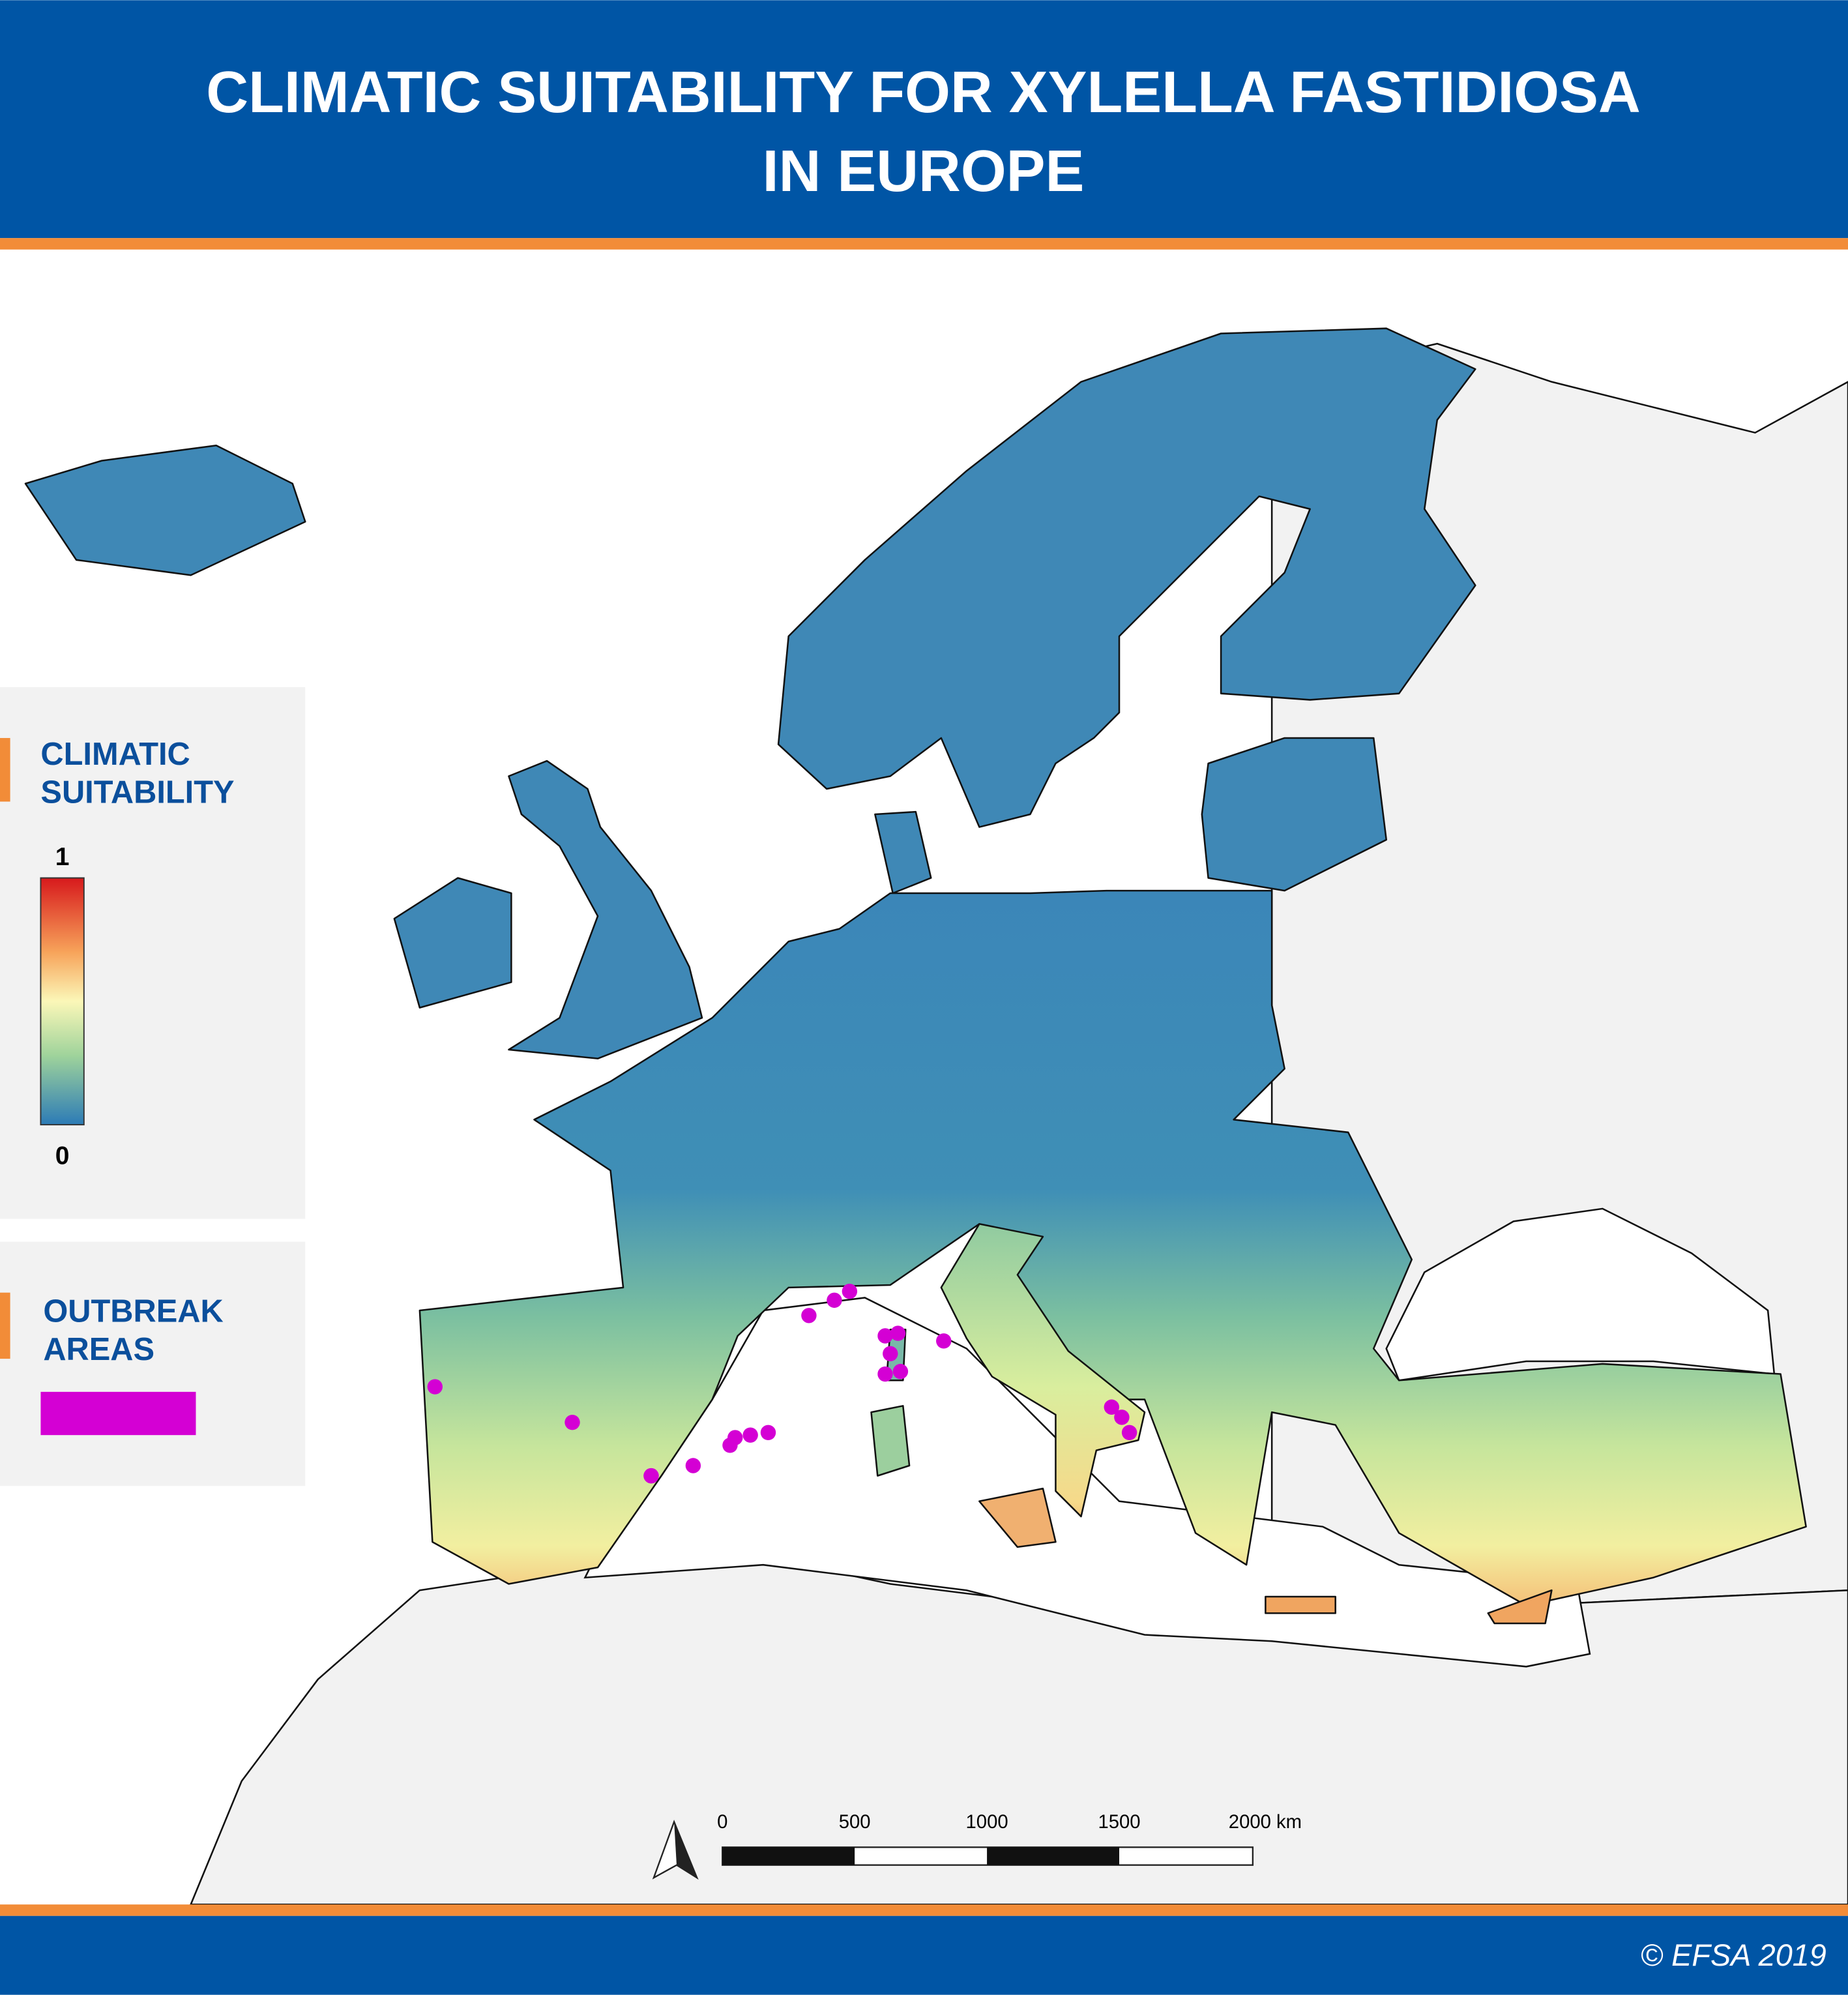 This screenshot has height=1995, width=1848. I want to click on legend-max: 1, so click(63, 857).